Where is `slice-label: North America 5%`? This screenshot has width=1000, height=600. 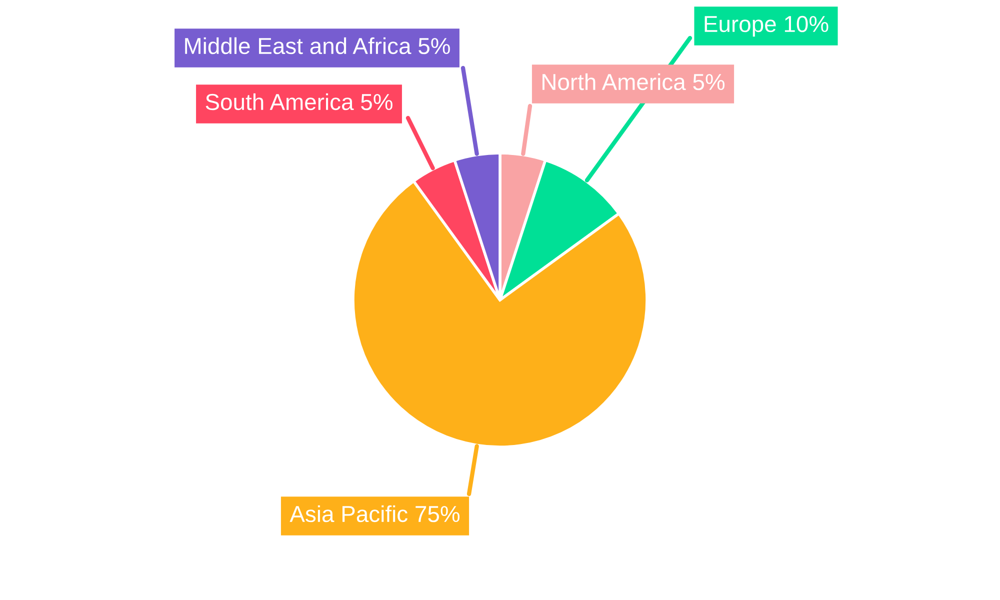 slice-label: North America 5% is located at coordinates (633, 81).